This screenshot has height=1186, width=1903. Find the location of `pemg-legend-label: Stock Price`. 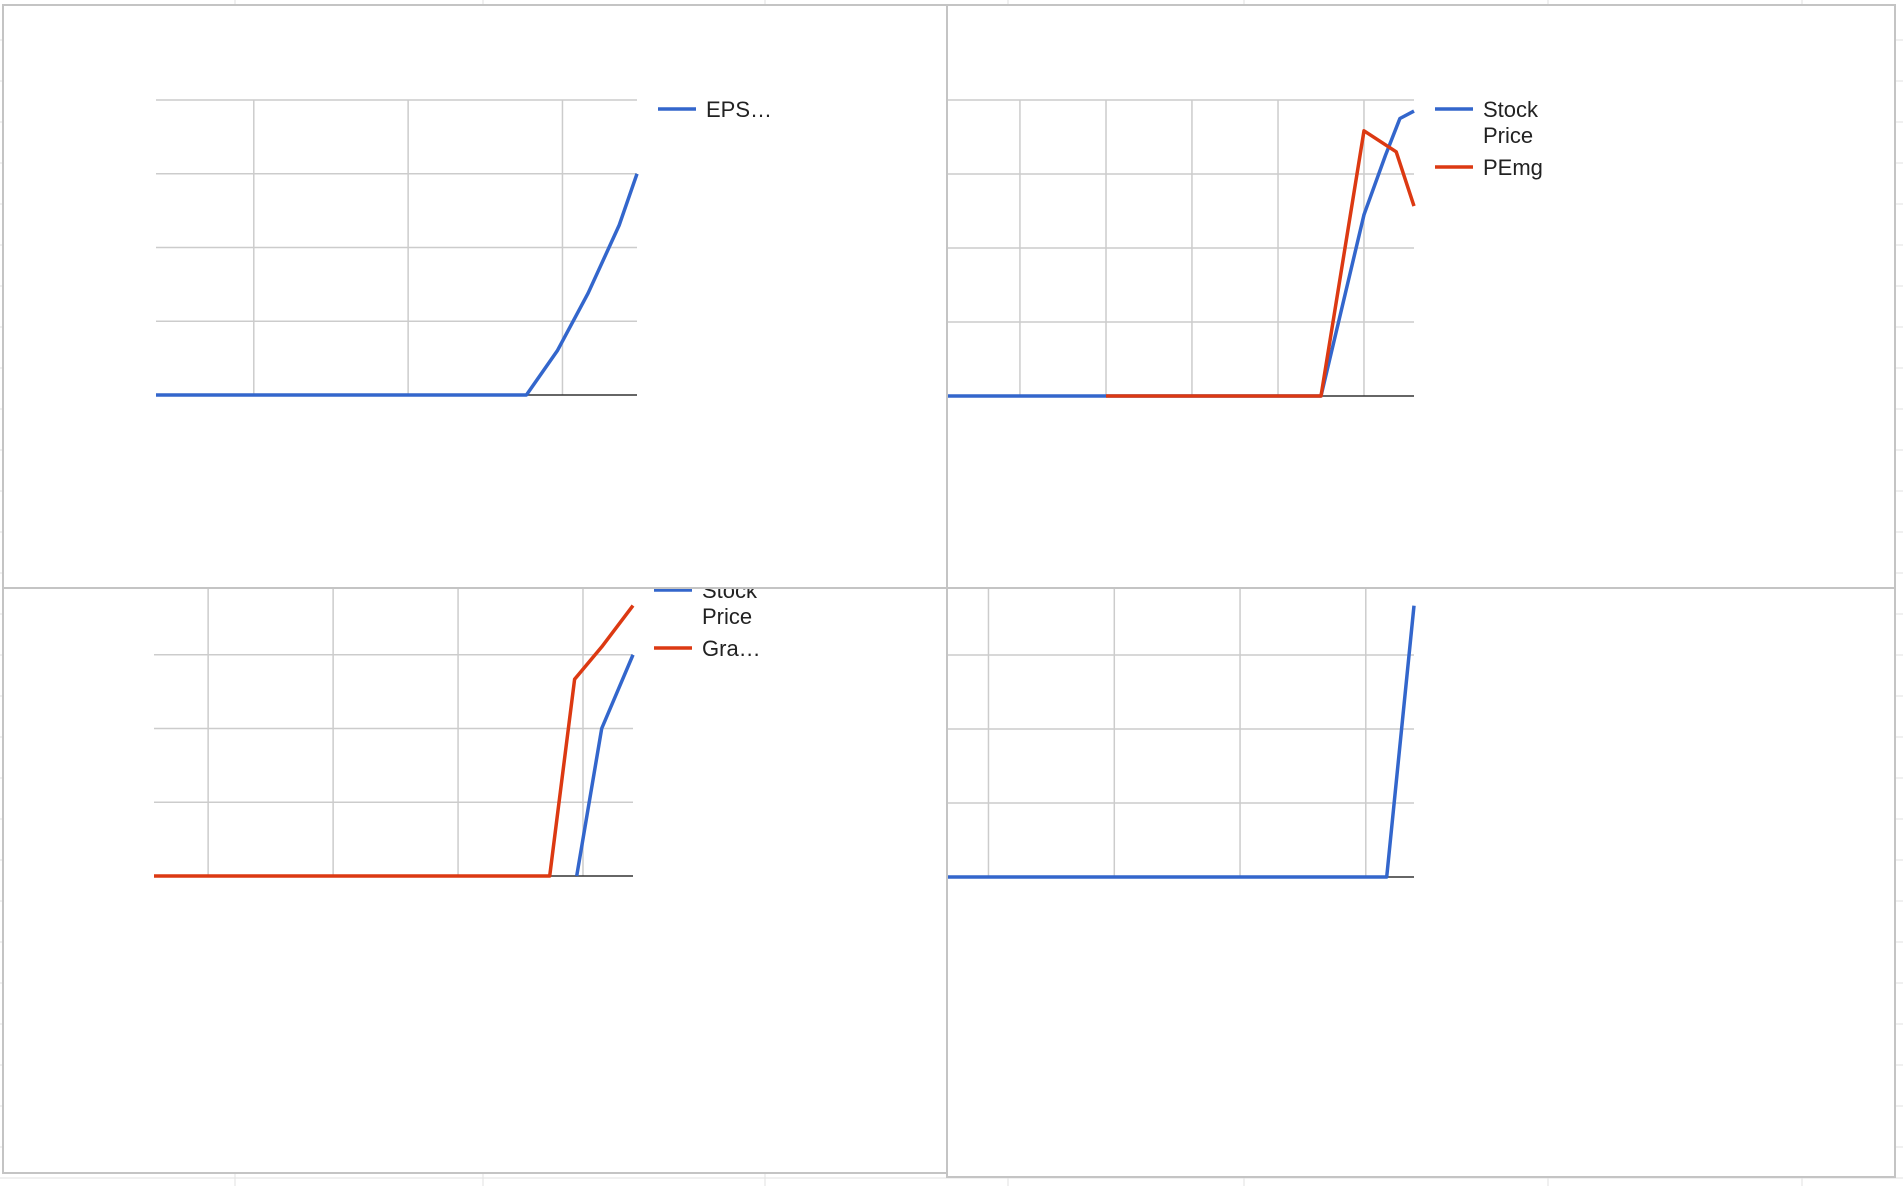

pemg-legend-label: Stock Price is located at coordinates (1511, 122).